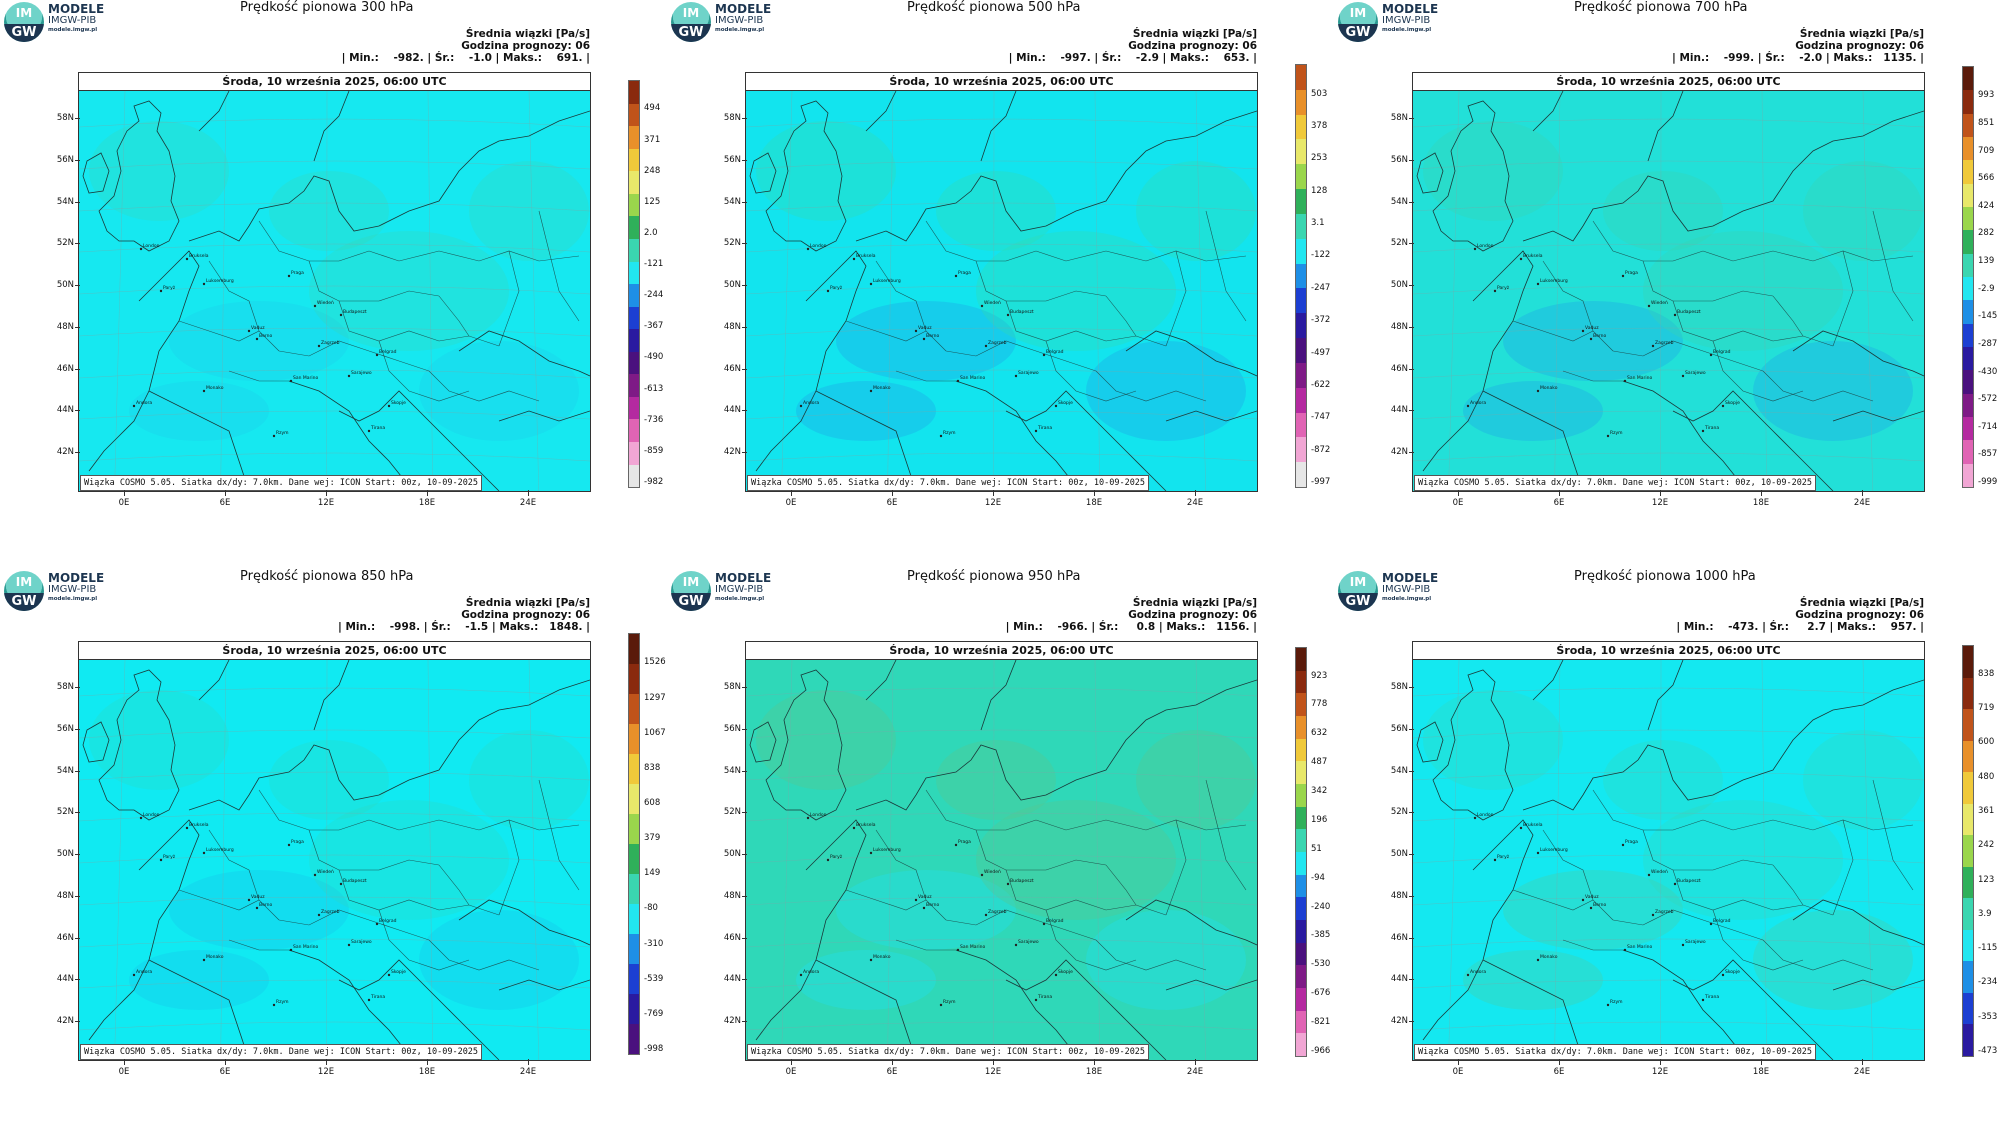  Describe the element at coordinates (655, 697) in the screenshot. I see `colorbar-label: 1297` at that location.